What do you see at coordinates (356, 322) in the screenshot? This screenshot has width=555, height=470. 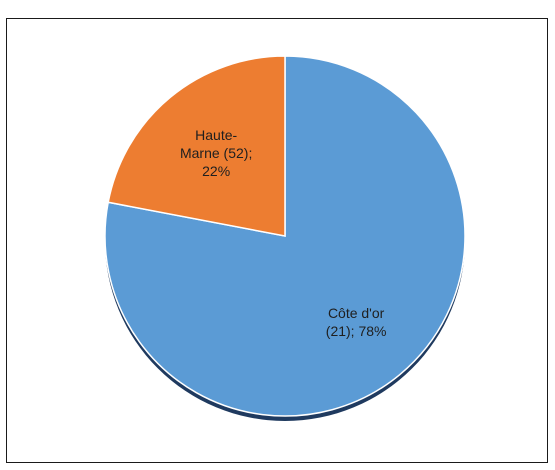 I see `slice-data-label: Côte d'or (21); 78%` at bounding box center [356, 322].